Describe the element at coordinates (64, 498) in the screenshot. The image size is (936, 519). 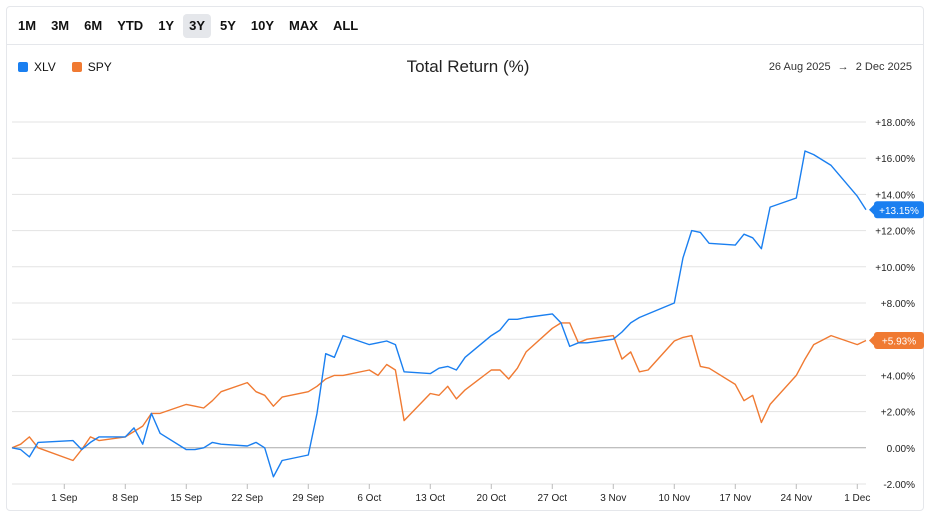
I see `x-tick-label: 1 Sep` at that location.